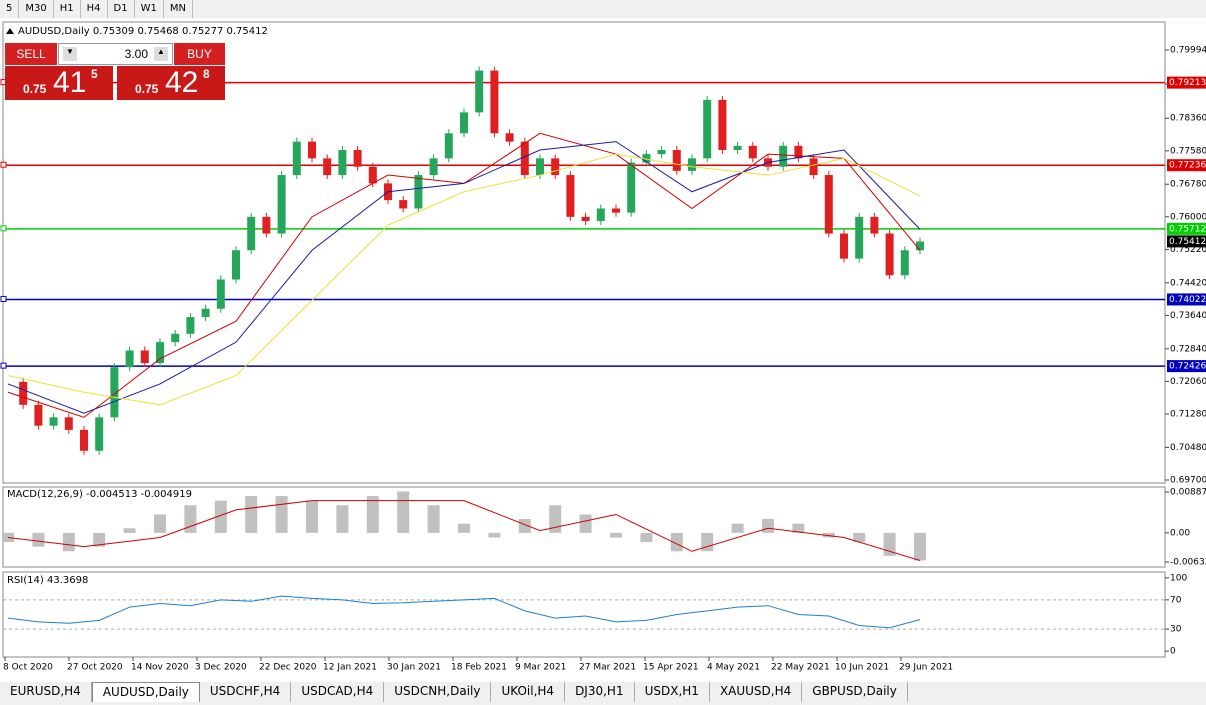  What do you see at coordinates (161, 54) in the screenshot?
I see `lot-up: ▲` at bounding box center [161, 54].